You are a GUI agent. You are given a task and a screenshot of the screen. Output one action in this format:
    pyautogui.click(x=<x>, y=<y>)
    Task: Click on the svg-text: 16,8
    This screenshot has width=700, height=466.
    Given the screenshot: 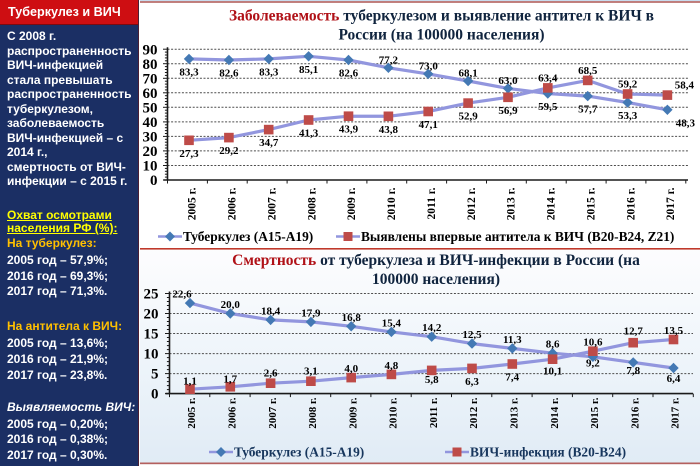 What is the action you would take?
    pyautogui.click(x=352, y=318)
    